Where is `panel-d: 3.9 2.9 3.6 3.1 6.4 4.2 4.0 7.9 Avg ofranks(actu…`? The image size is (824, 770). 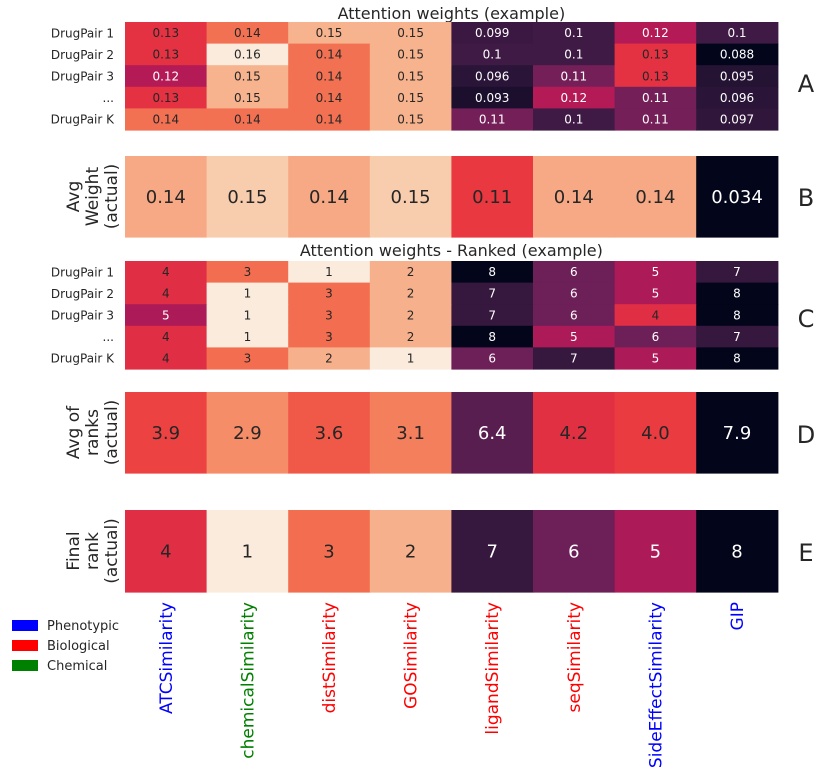
panel-d: 3.9 2.9 3.6 3.1 6.4 4.2 4.0 7.9 Avg ofranks(actu… is located at coordinates (439, 433).